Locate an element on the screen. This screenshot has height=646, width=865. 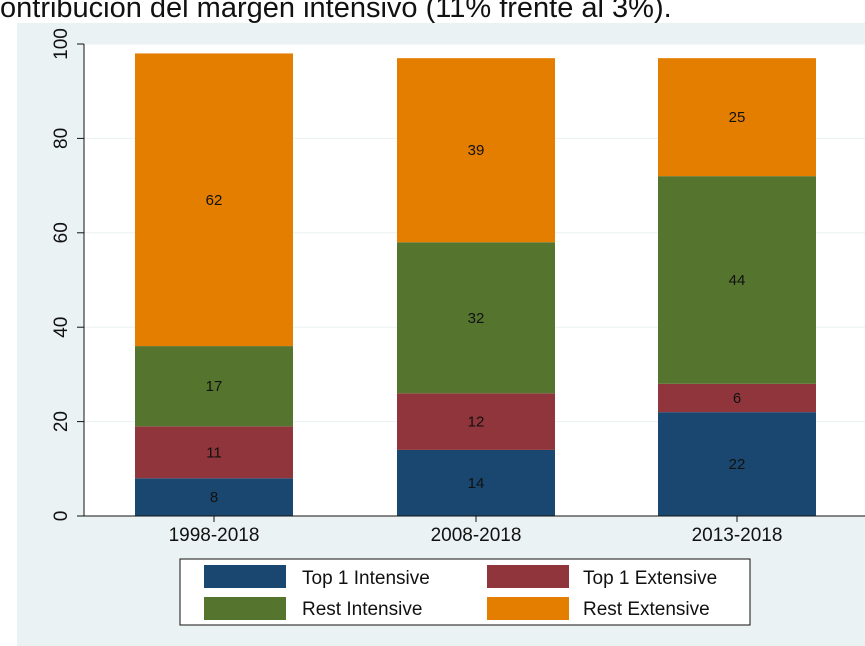
data-label: 14 is located at coordinates (476, 483).